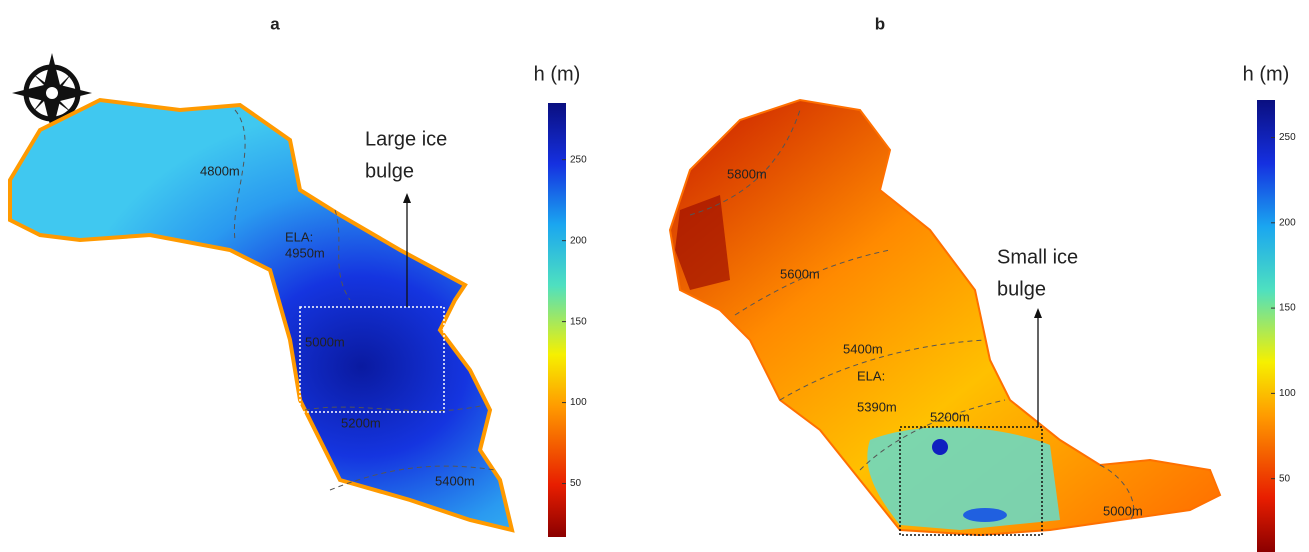 The image size is (1309, 552). I want to click on contour-label: 5390m, so click(877, 406).